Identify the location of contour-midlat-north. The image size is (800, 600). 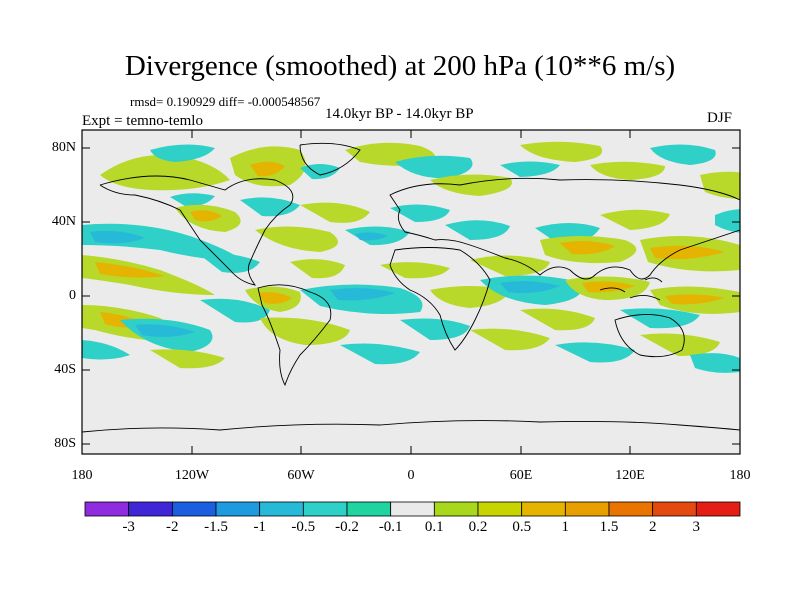
(411, 234).